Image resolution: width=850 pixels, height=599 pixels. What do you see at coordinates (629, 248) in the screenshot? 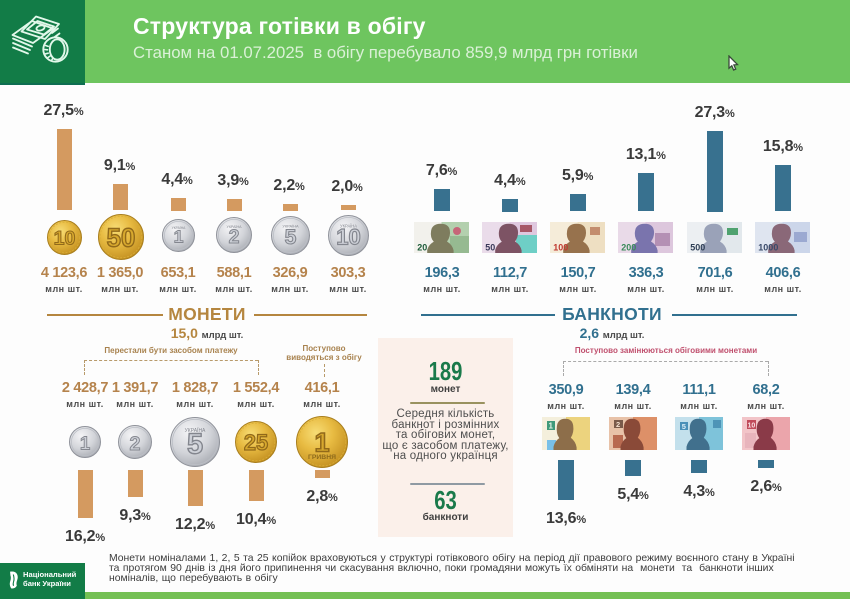
I see `svg-text: 200` at bounding box center [629, 248].